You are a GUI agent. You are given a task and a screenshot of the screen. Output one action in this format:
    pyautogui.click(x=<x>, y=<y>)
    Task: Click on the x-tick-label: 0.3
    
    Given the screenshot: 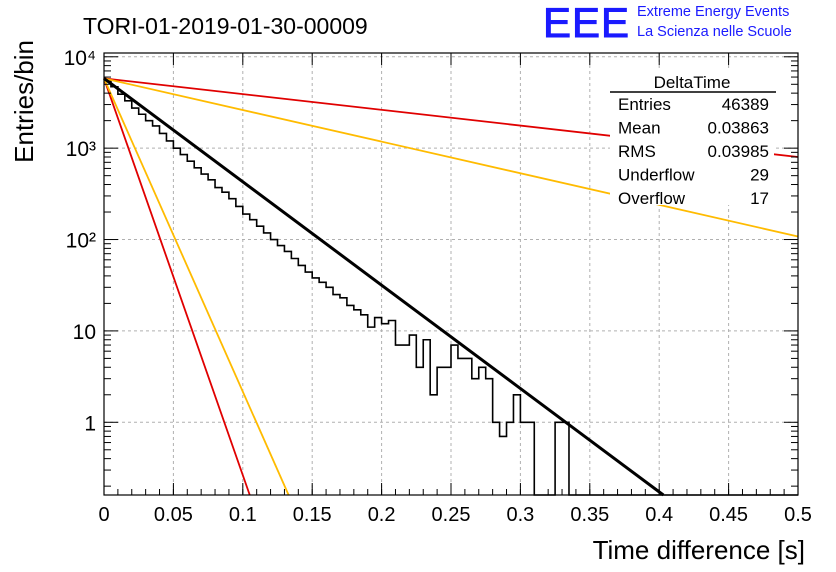 What is the action you would take?
    pyautogui.click(x=520, y=515)
    